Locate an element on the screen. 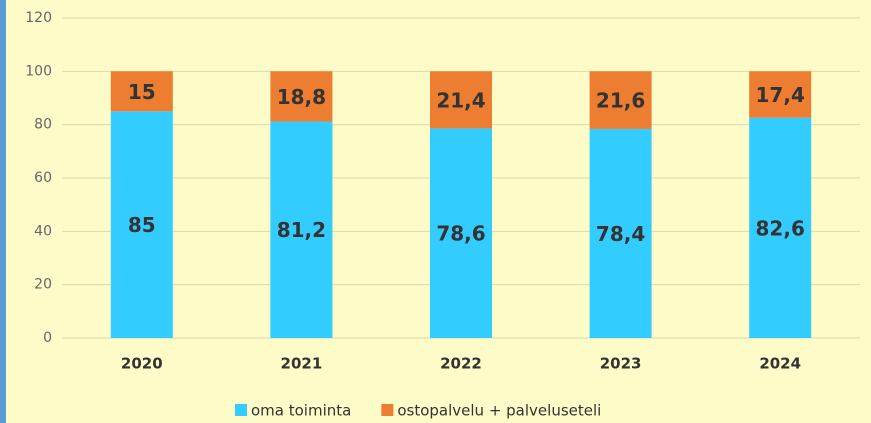 The image size is (871, 423). left-strip is located at coordinates (3, 211).